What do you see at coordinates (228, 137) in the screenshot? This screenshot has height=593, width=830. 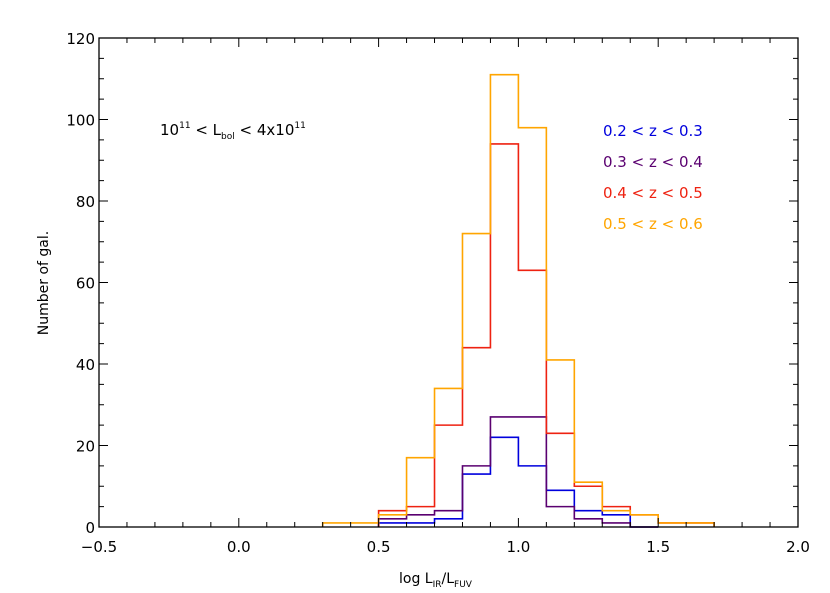 I see `annotation-b-sub: bol` at bounding box center [228, 137].